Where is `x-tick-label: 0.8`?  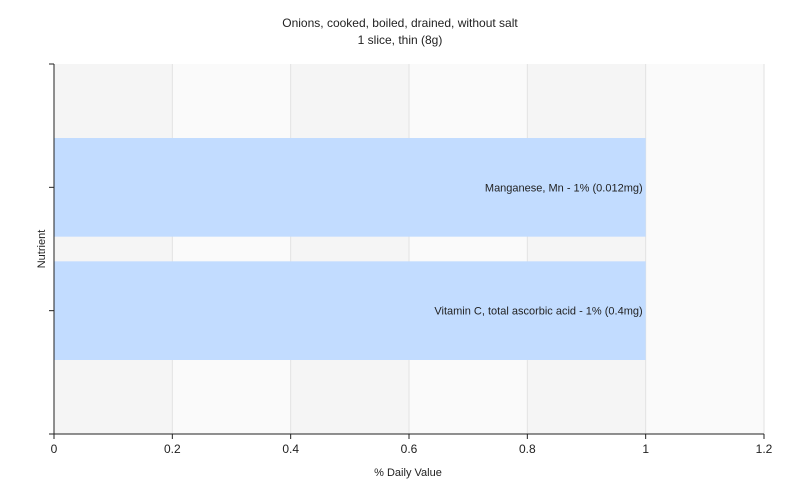 x-tick-label: 0.8 is located at coordinates (527, 449).